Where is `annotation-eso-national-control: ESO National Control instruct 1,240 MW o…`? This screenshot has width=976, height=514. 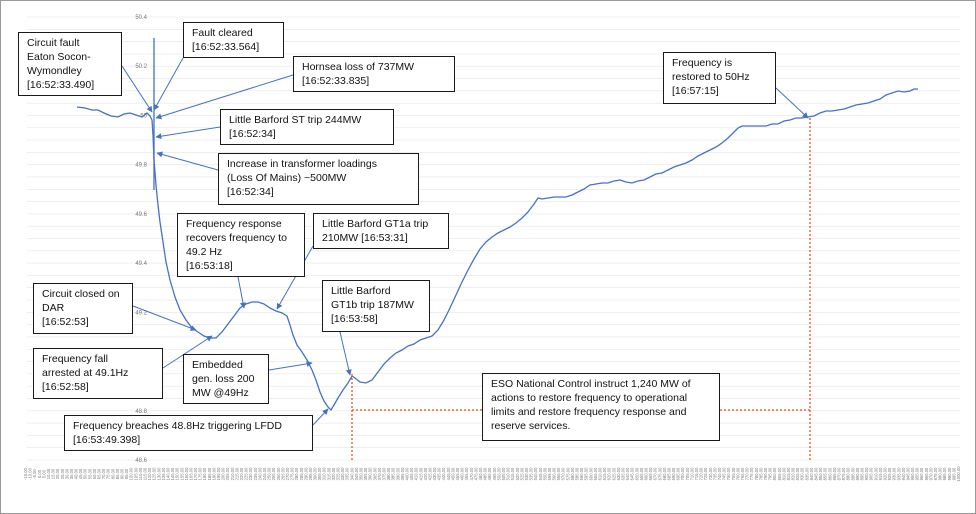
annotation-eso-national-control: ESO National Control instruct 1,240 MW o… is located at coordinates (601, 407).